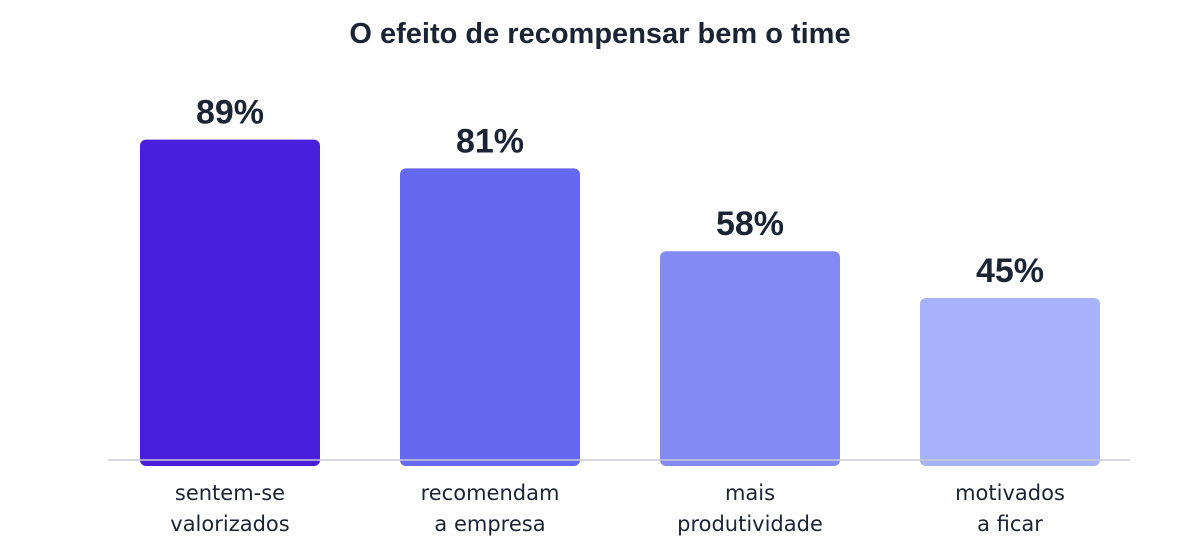  I want to click on value-label-3: 45%, so click(1010, 271).